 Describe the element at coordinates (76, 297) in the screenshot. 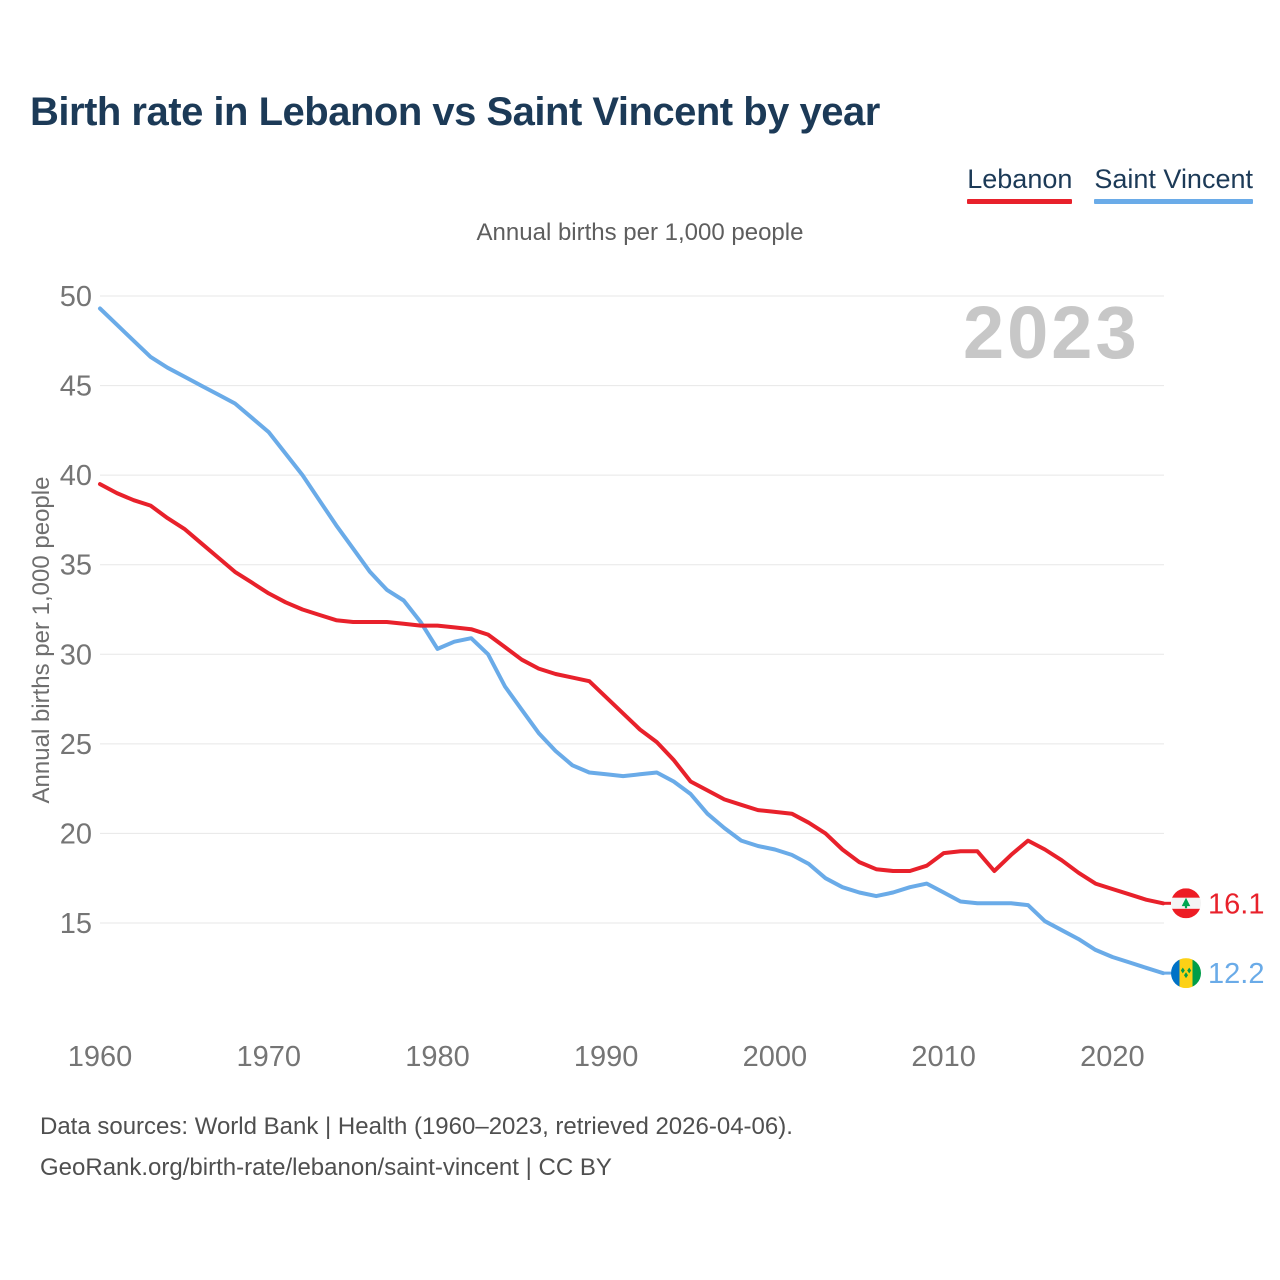

I see `y-tick-50: 50` at that location.